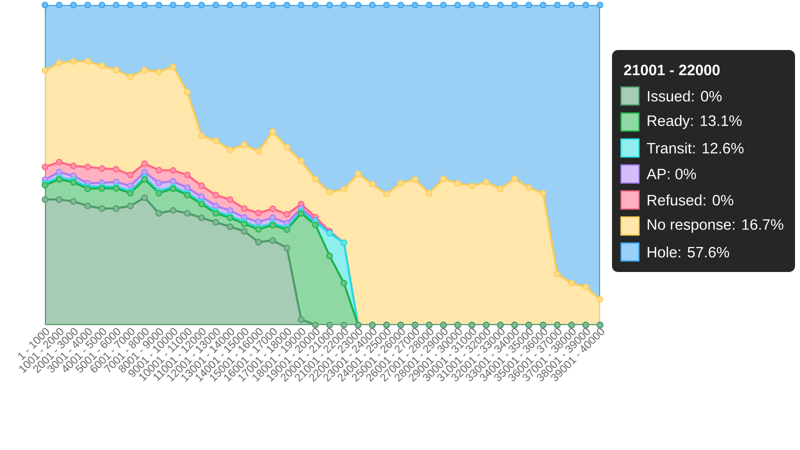 This screenshot has height=450, width=800. What do you see at coordinates (672, 70) in the screenshot?
I see `text: 21001 - 22000` at bounding box center [672, 70].